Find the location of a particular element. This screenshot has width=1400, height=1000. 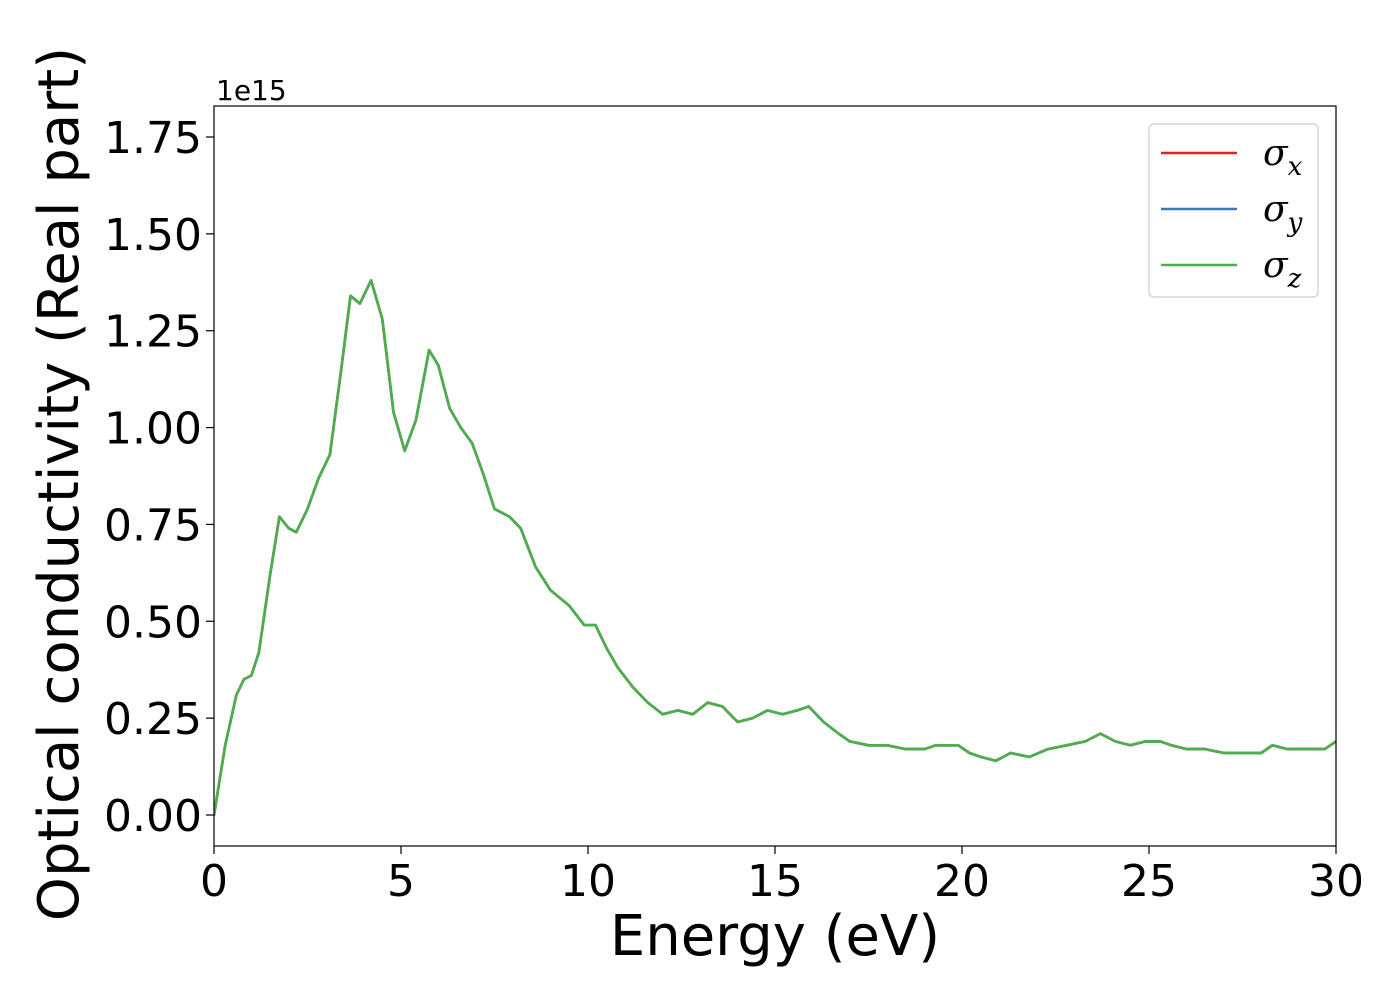

x-axis: 0 5 10 15 20 25 30 is located at coordinates (782, 876).